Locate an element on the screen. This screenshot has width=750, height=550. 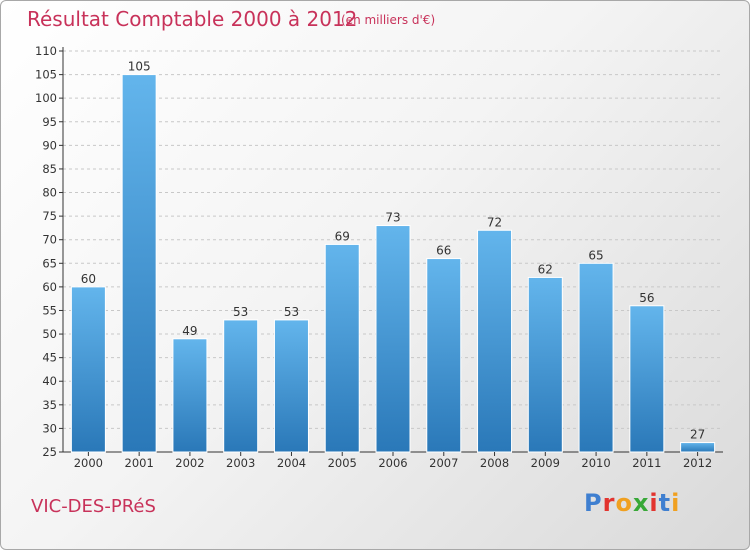
x-tick-label: 2003 is located at coordinates (240, 463).